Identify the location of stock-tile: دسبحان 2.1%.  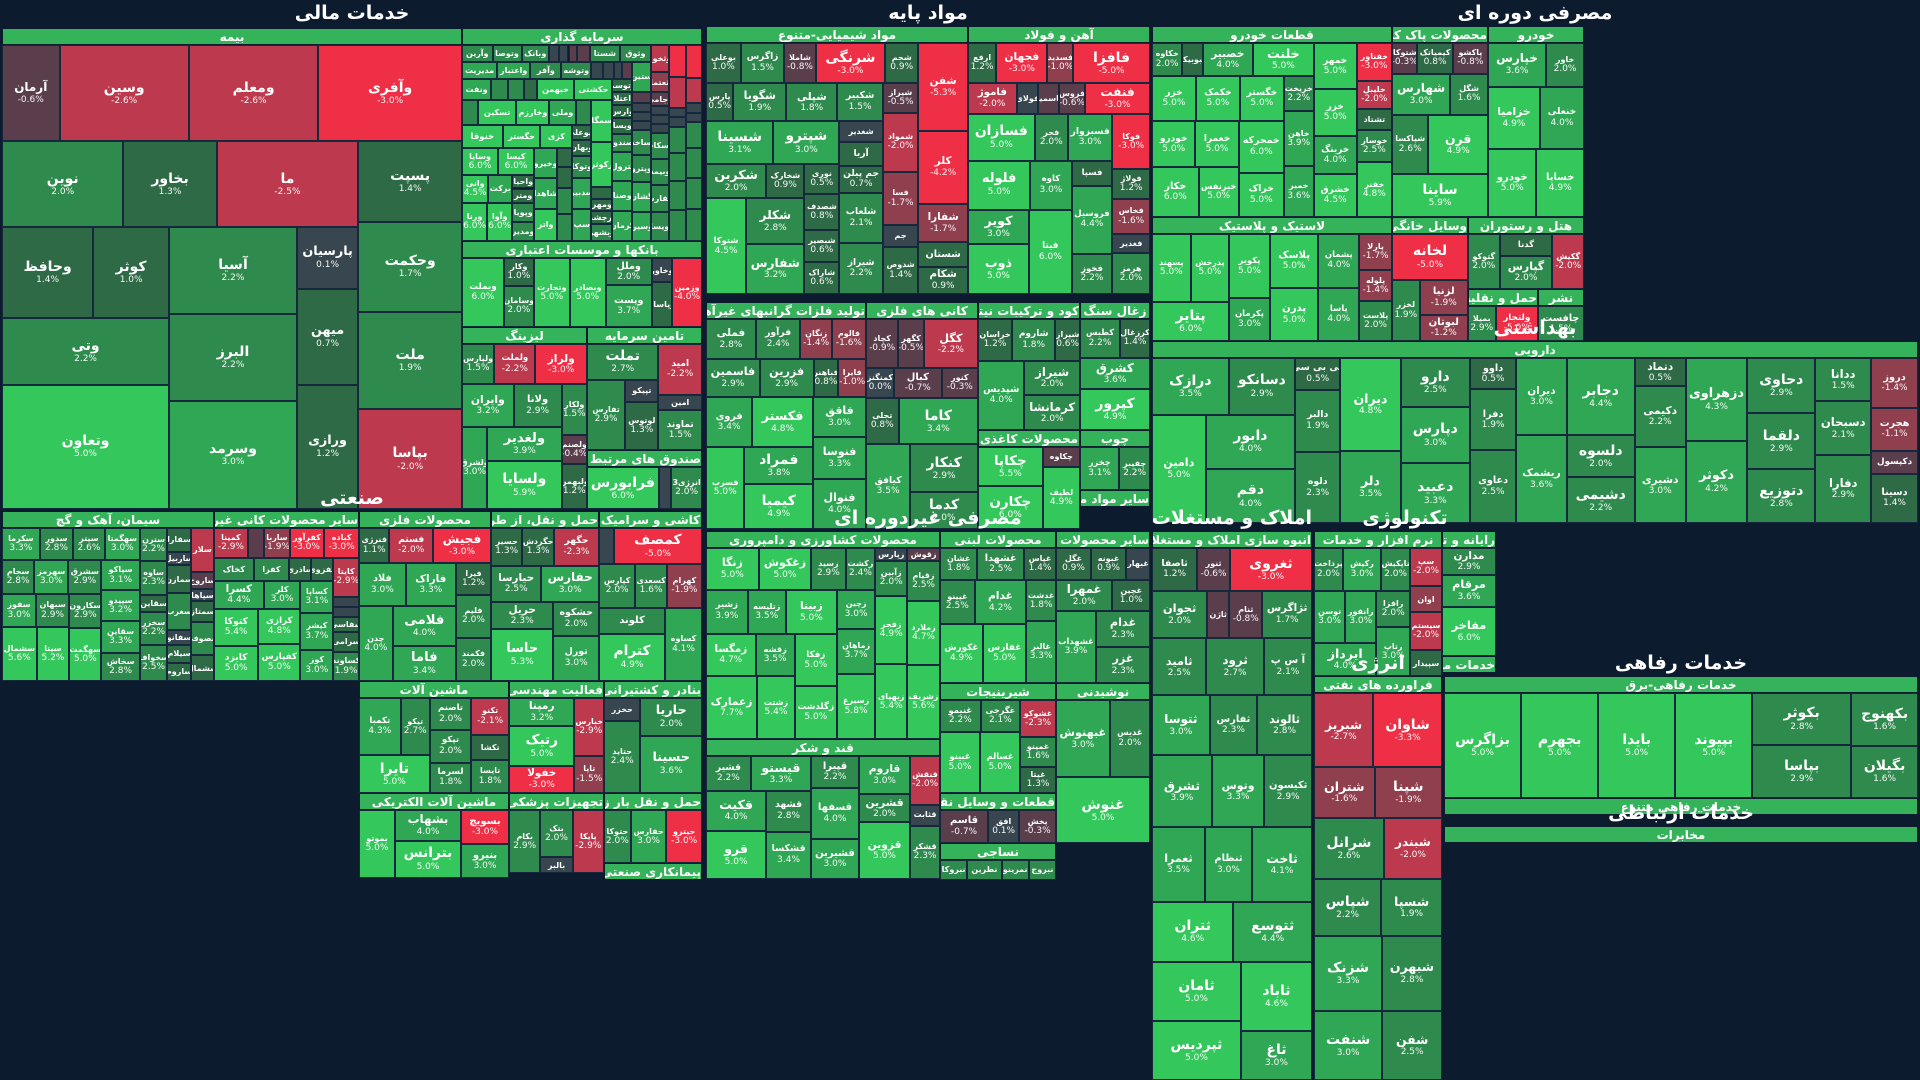
(1843, 428).